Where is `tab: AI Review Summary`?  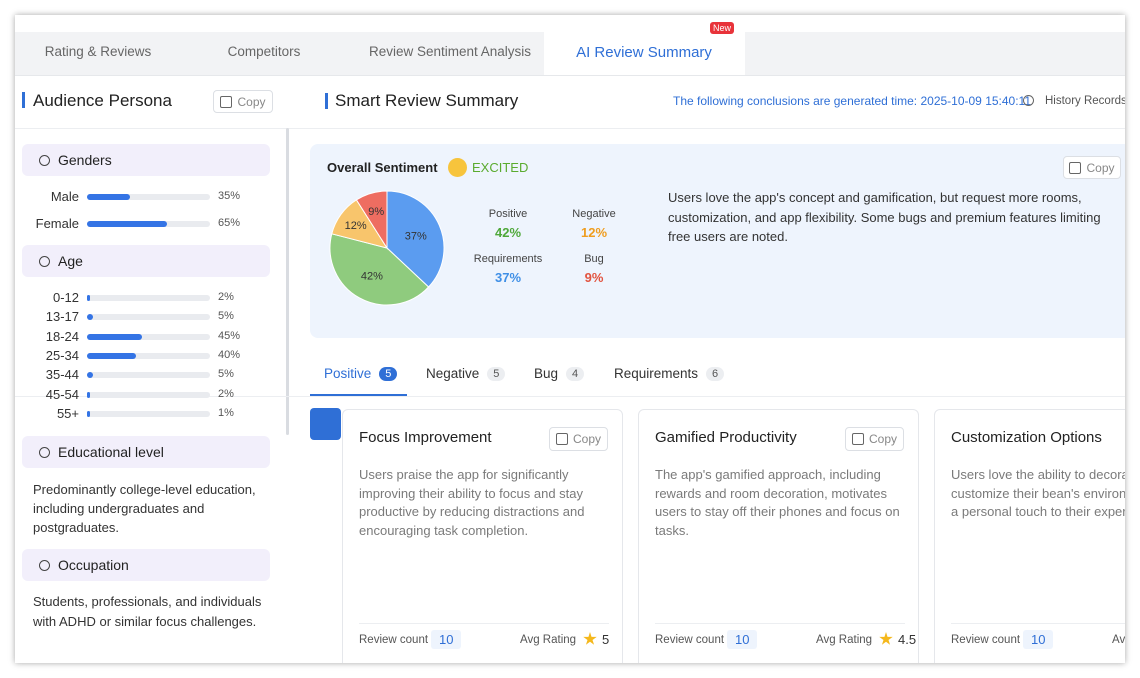
tab: AI Review Summary is located at coordinates (644, 52).